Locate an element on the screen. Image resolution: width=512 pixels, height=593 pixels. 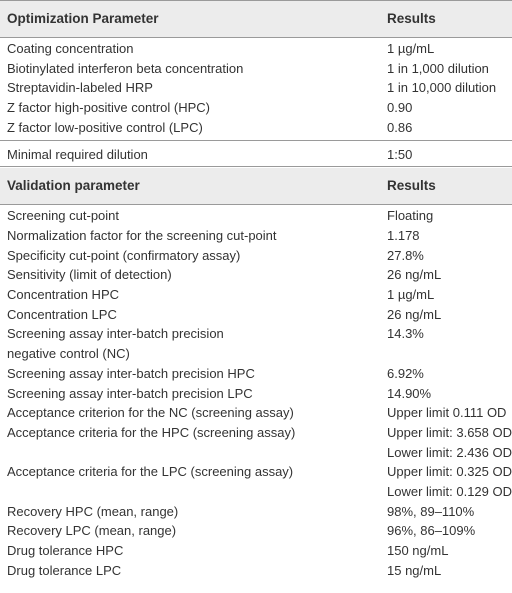
parameter-cell: Coating concentration is located at coordinates (70, 48).